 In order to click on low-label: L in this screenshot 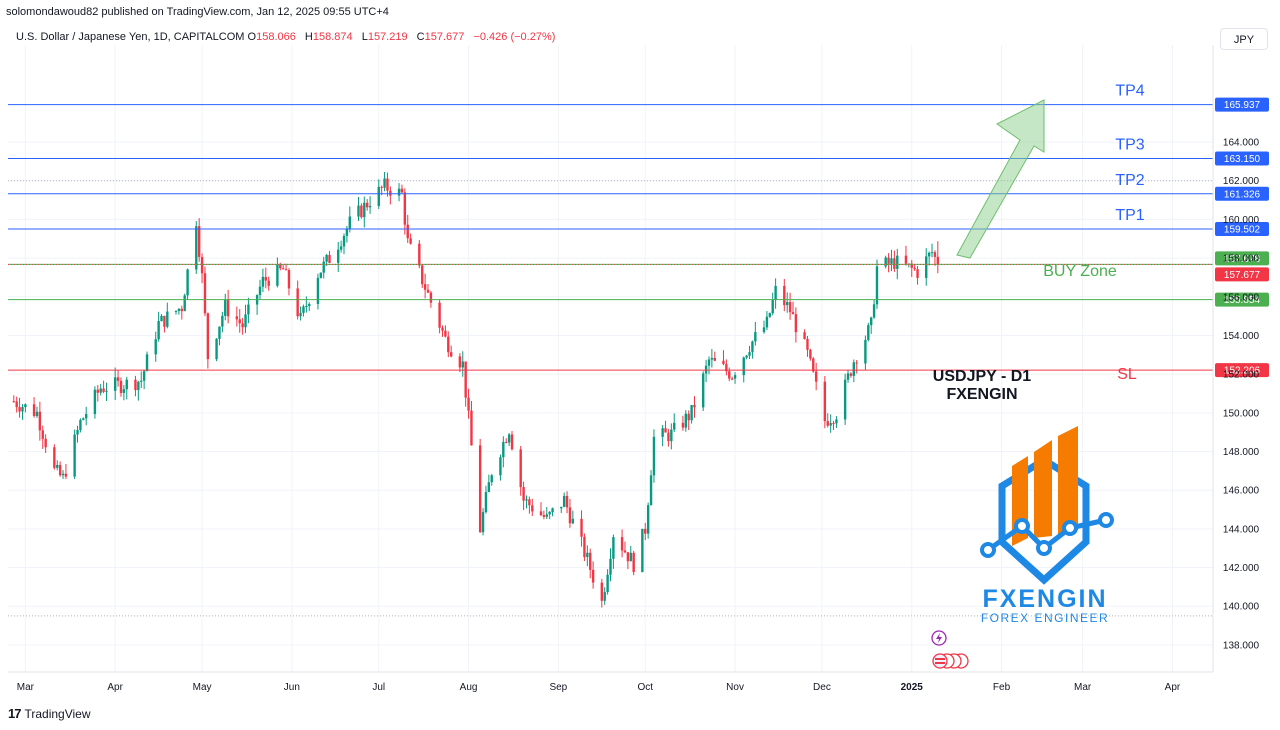, I will do `click(364, 37)`.